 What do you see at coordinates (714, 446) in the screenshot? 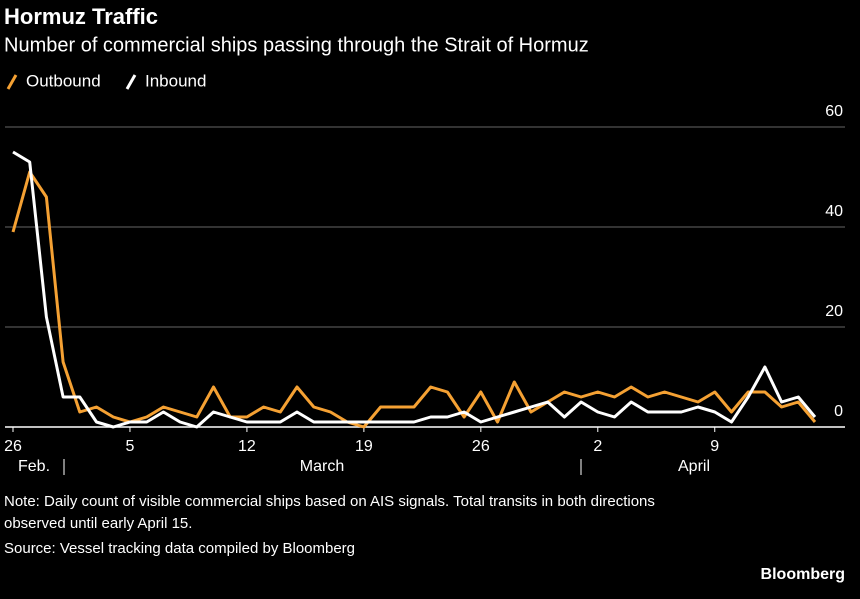
I see `x-tick-label: 9` at bounding box center [714, 446].